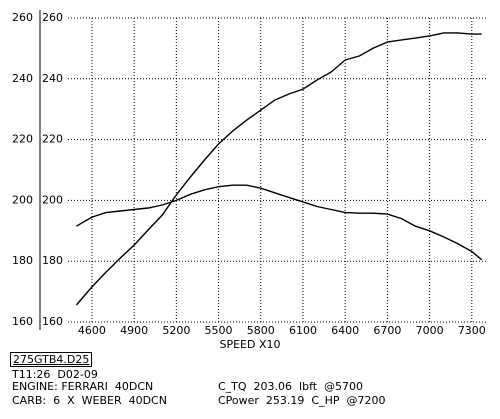  What do you see at coordinates (52, 199) in the screenshot?
I see `y2-tick-label: 200` at bounding box center [52, 199].